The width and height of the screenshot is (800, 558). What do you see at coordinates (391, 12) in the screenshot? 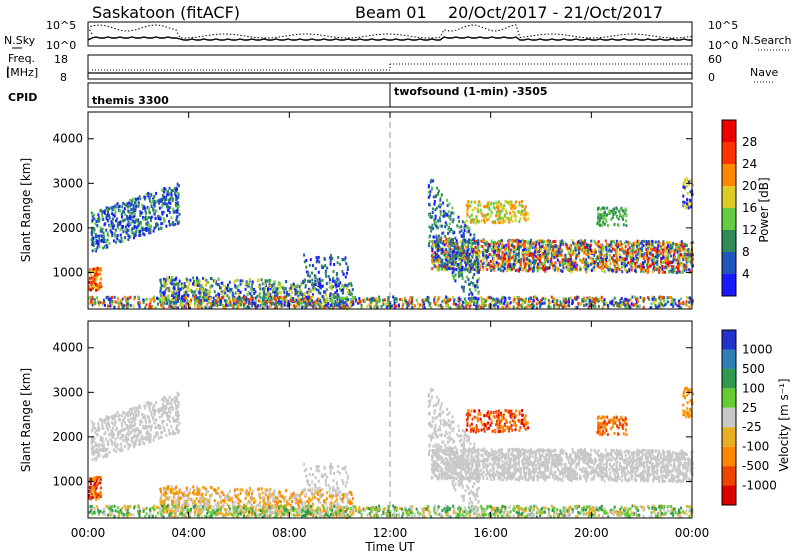
I see `beam-label: Beam 01` at bounding box center [391, 12].